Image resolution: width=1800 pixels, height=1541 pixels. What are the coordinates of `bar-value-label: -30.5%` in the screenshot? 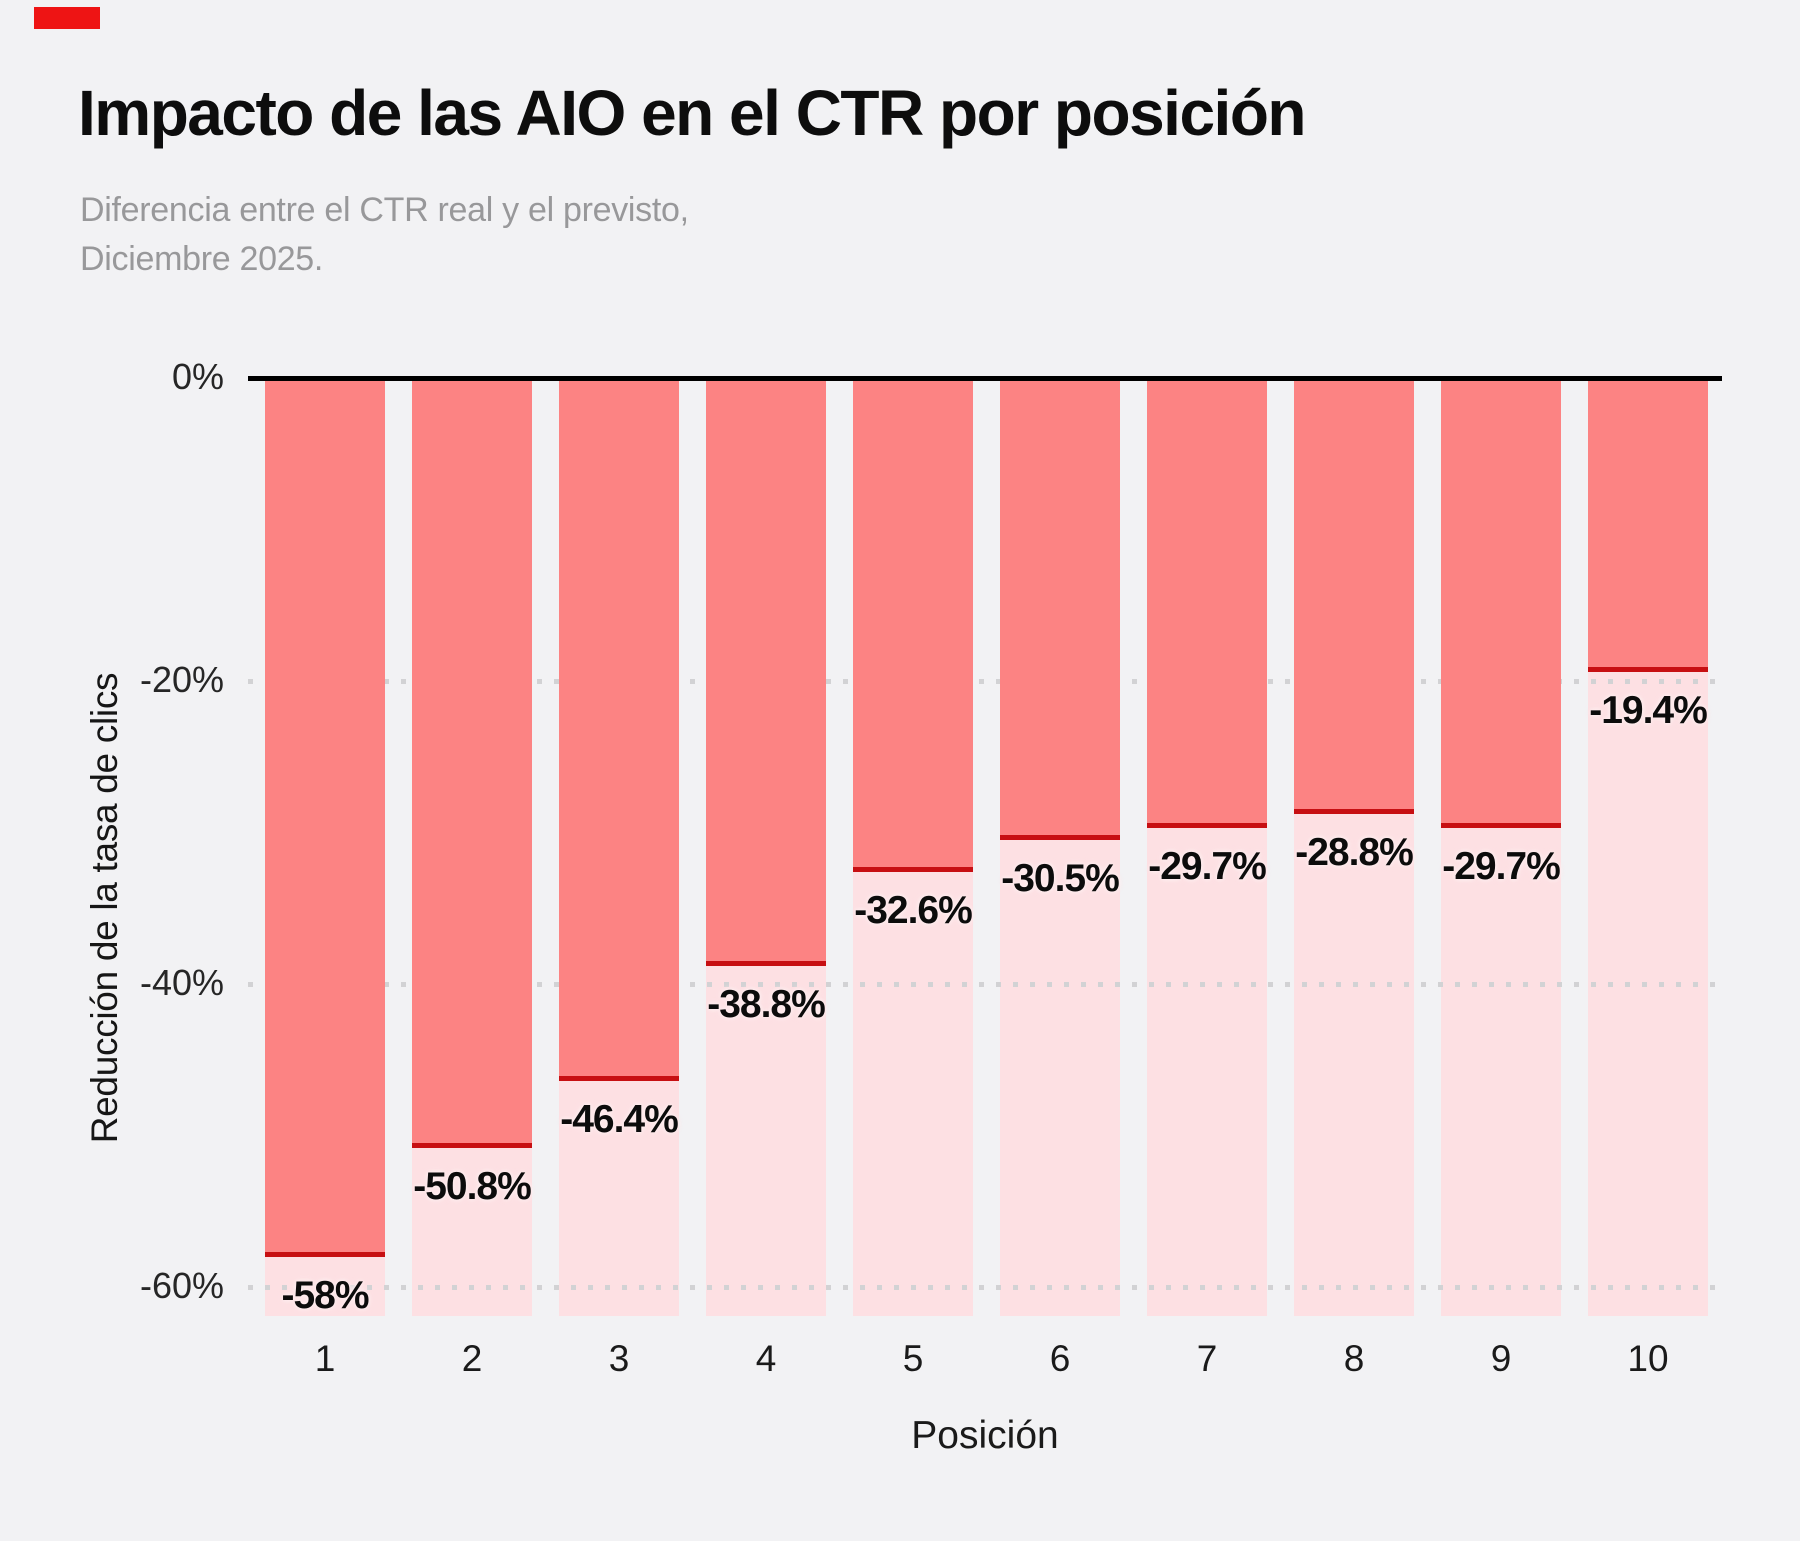 It's located at (1060, 879).